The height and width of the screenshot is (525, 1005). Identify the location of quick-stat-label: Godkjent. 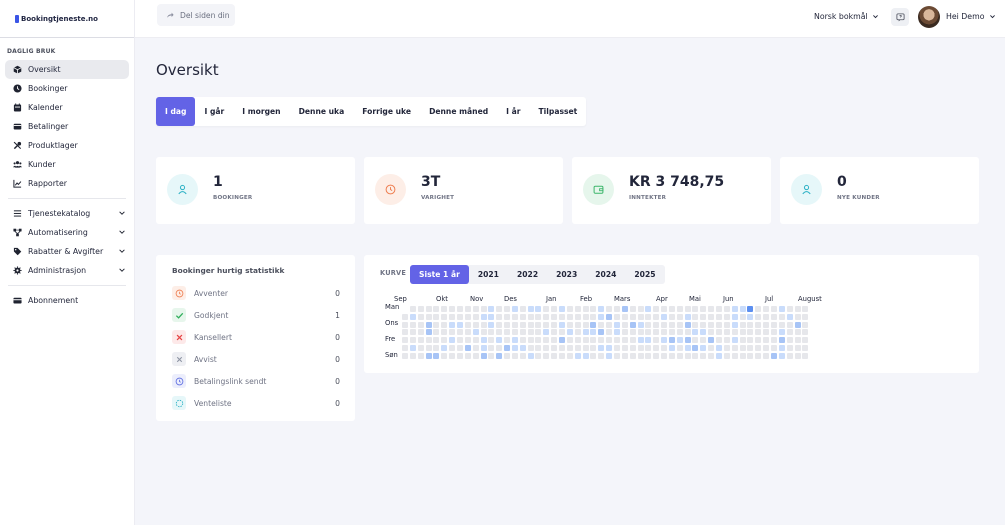
(211, 315).